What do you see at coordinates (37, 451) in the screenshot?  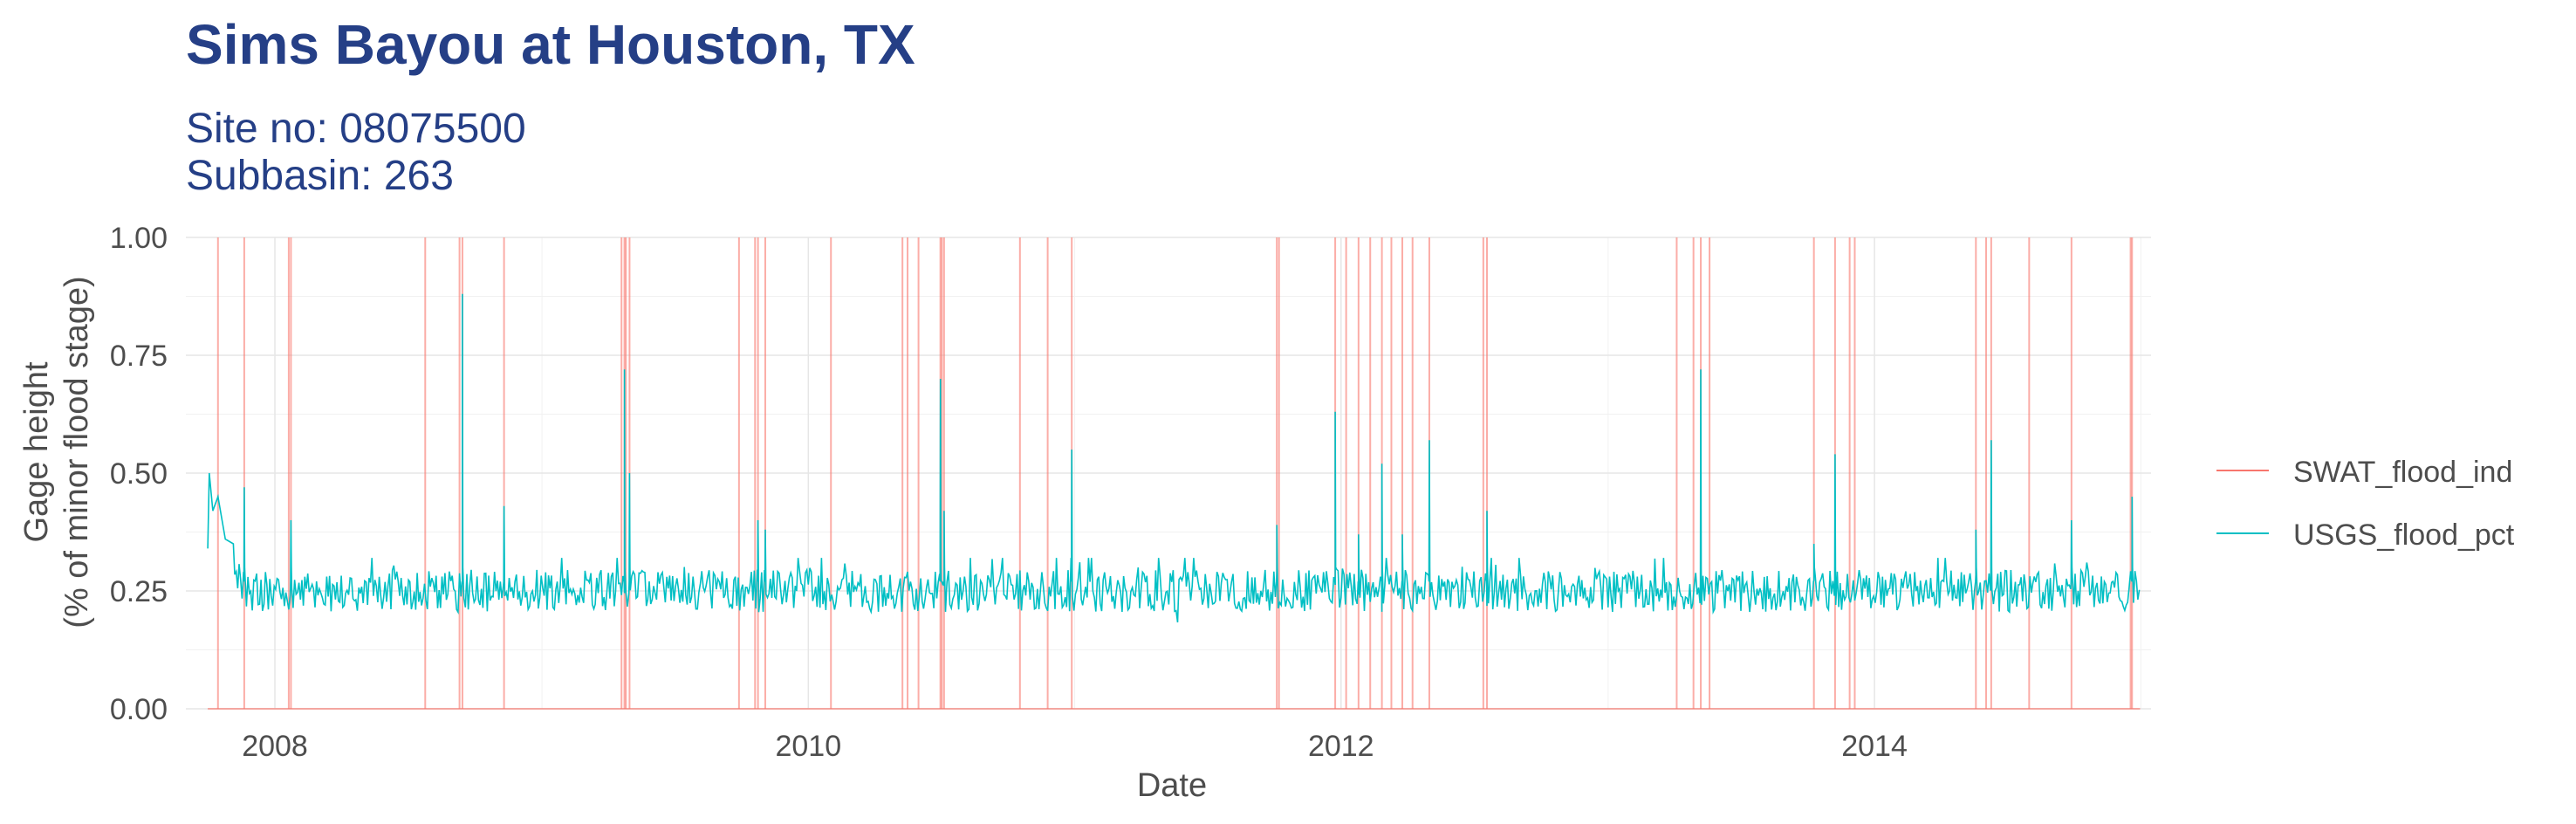 I see `y-axis-label-line-1: Gage height` at bounding box center [37, 451].